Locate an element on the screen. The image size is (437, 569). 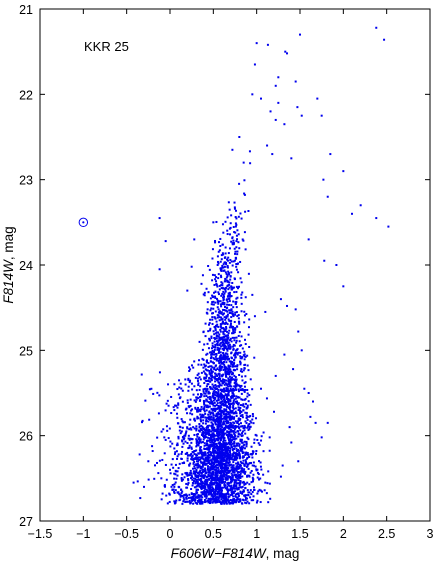
x-tick-label: −1.5 is located at coordinates (40, 534).